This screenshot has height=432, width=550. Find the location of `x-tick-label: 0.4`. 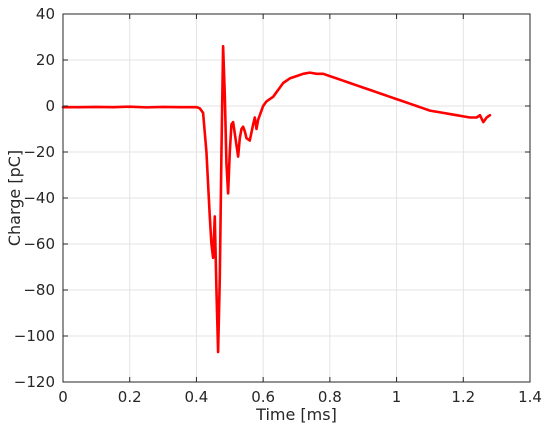

x-tick-label: 0.4 is located at coordinates (196, 397).